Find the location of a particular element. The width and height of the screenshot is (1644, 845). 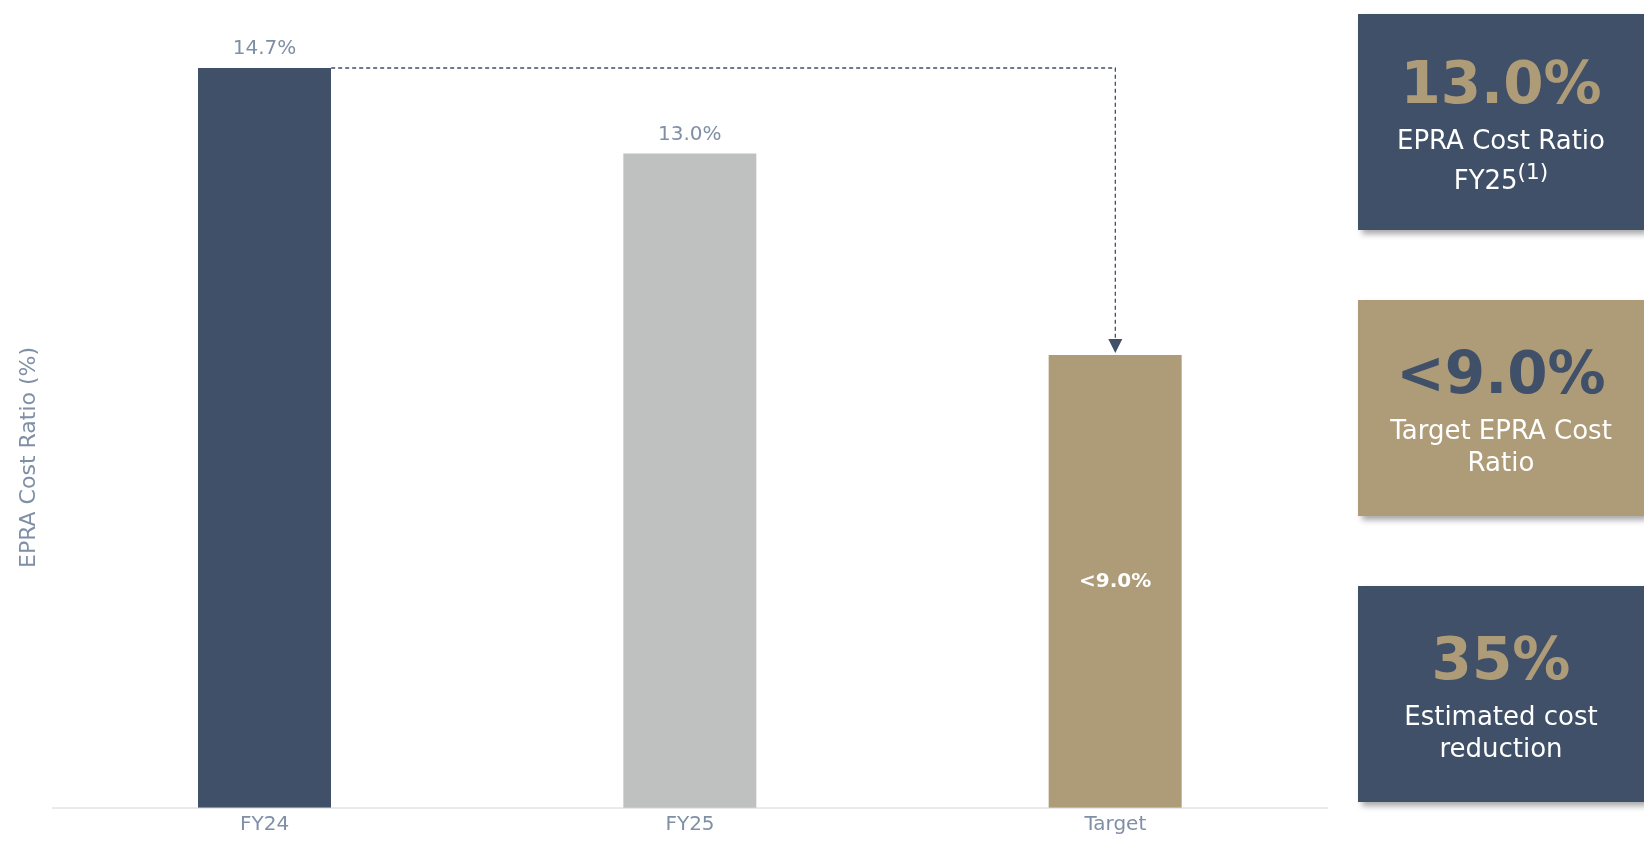

text: EPRA Cost Ratio FY25$^{(1)}$ is located at coordinates (1501, 160).